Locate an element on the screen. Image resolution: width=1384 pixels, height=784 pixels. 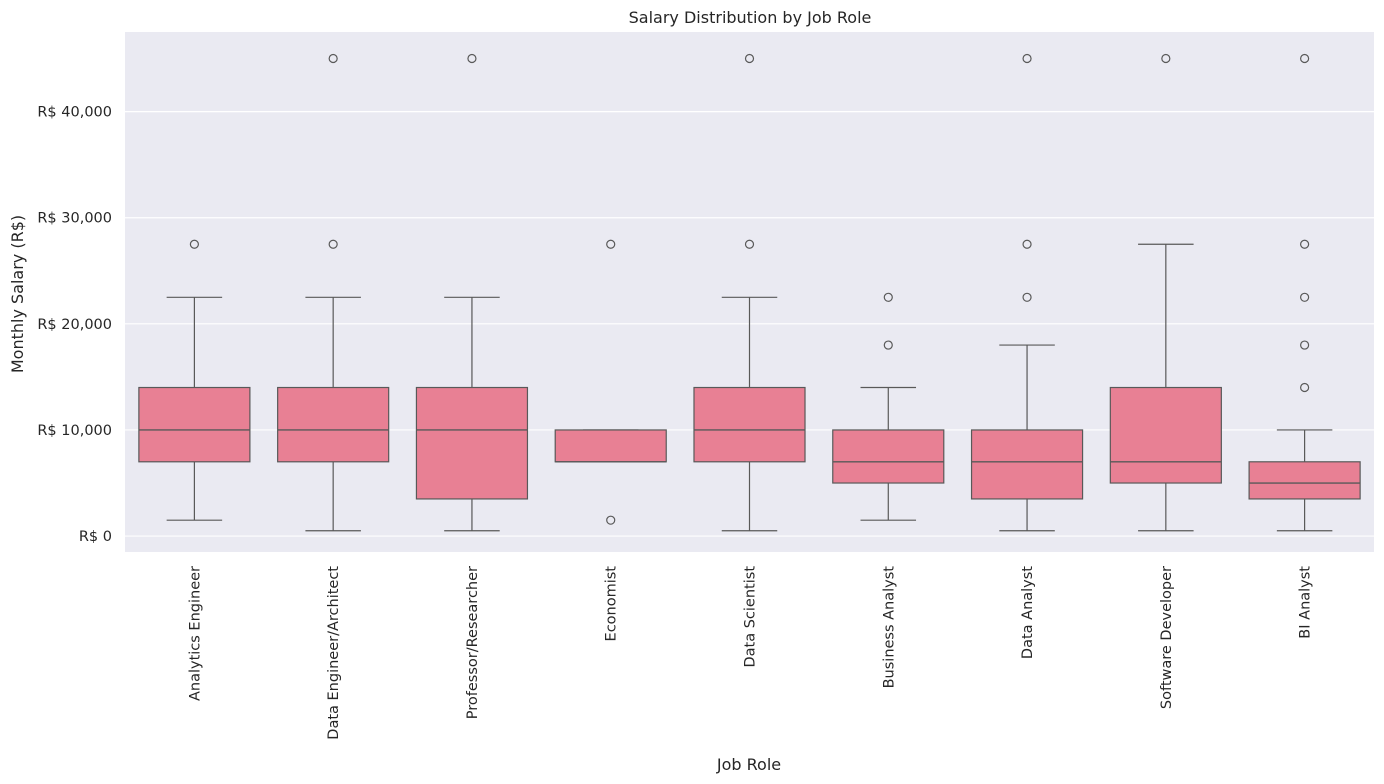
y-tick-labels: R$ 0 R$ 10,000 R$ 20,000 R$ 30,000 R$ 40,000 is located at coordinates (74, 325).